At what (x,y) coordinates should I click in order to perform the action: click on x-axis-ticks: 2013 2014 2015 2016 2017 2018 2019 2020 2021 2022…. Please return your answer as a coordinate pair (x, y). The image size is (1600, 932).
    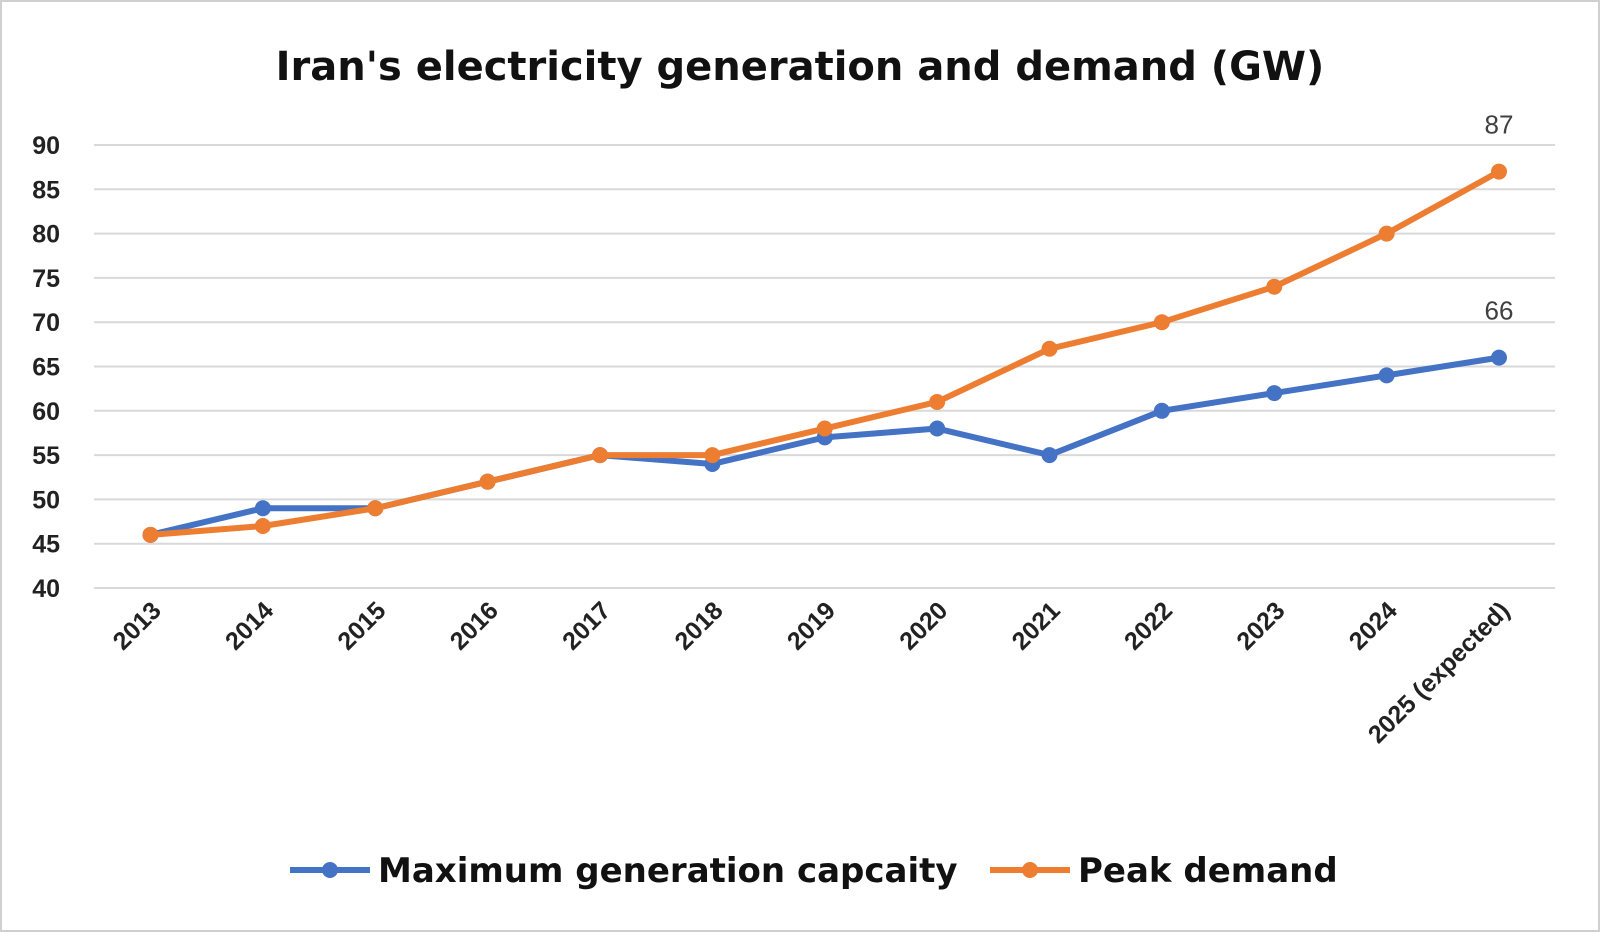
    Looking at the image, I should click on (812, 672).